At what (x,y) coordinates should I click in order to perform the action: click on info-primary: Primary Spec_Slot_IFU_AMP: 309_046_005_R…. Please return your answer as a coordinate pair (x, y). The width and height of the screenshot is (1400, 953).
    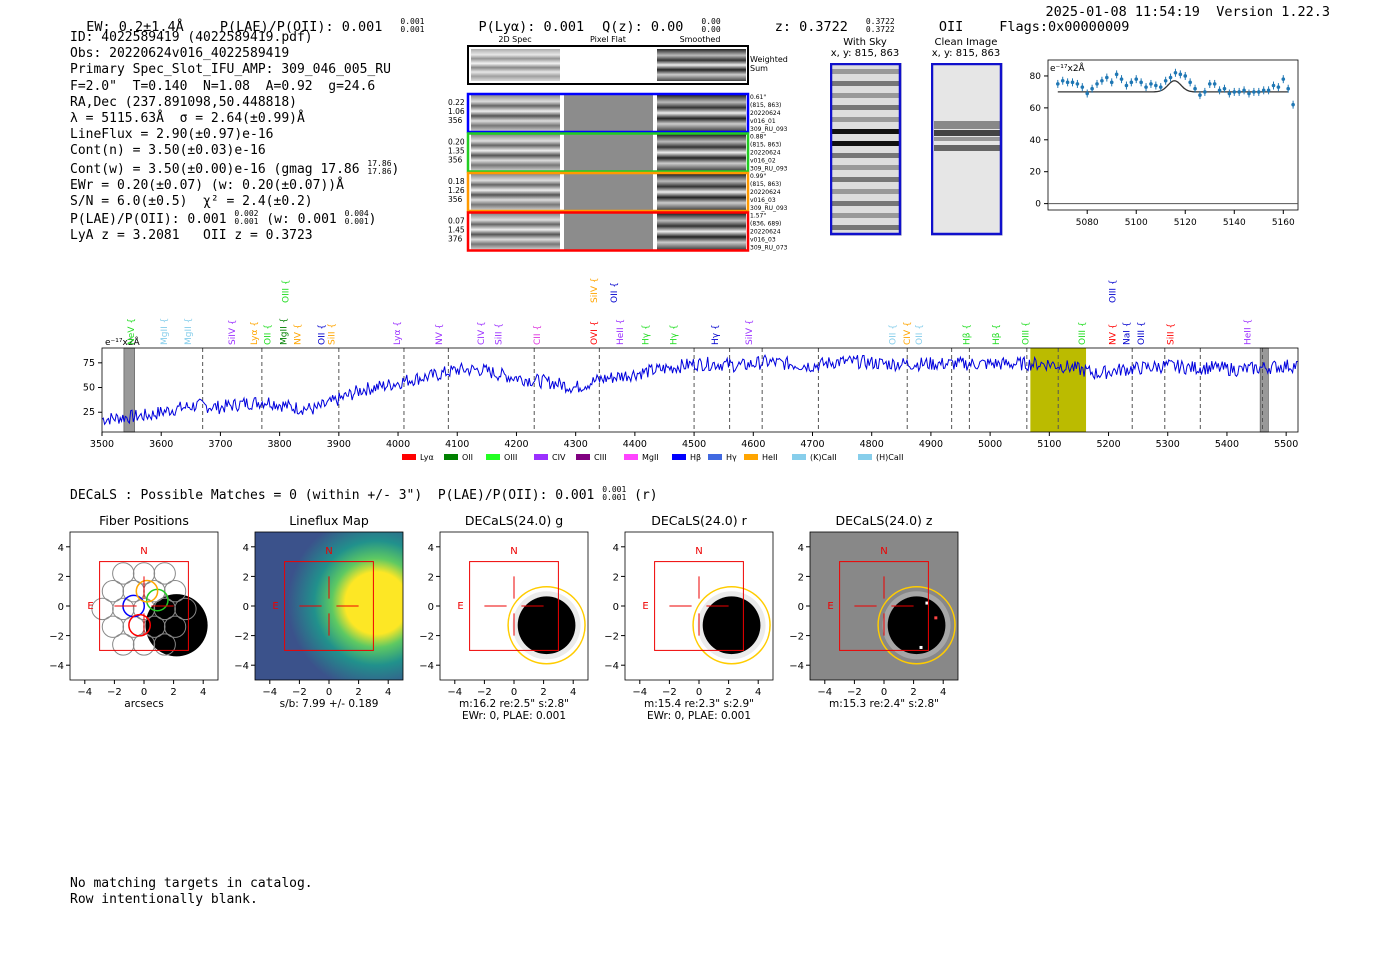
    Looking at the image, I should click on (230, 70).